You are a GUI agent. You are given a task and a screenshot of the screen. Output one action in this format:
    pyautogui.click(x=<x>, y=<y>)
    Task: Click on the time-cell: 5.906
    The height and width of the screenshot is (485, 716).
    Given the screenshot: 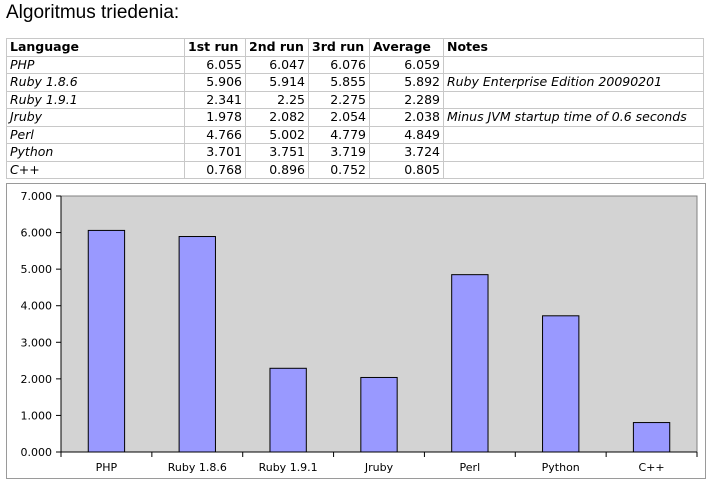 What is the action you would take?
    pyautogui.click(x=215, y=82)
    